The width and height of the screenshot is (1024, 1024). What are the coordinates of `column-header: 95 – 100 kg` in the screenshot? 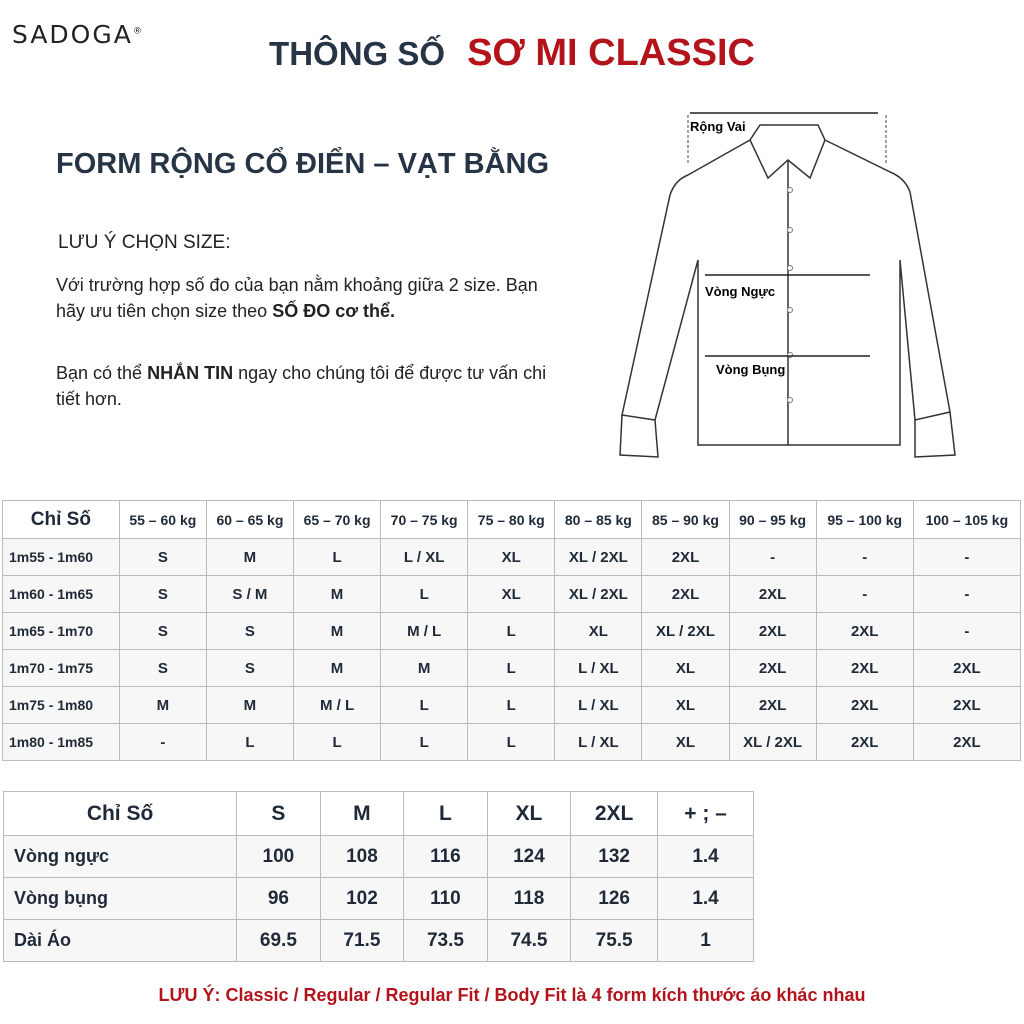 It's located at (864, 519).